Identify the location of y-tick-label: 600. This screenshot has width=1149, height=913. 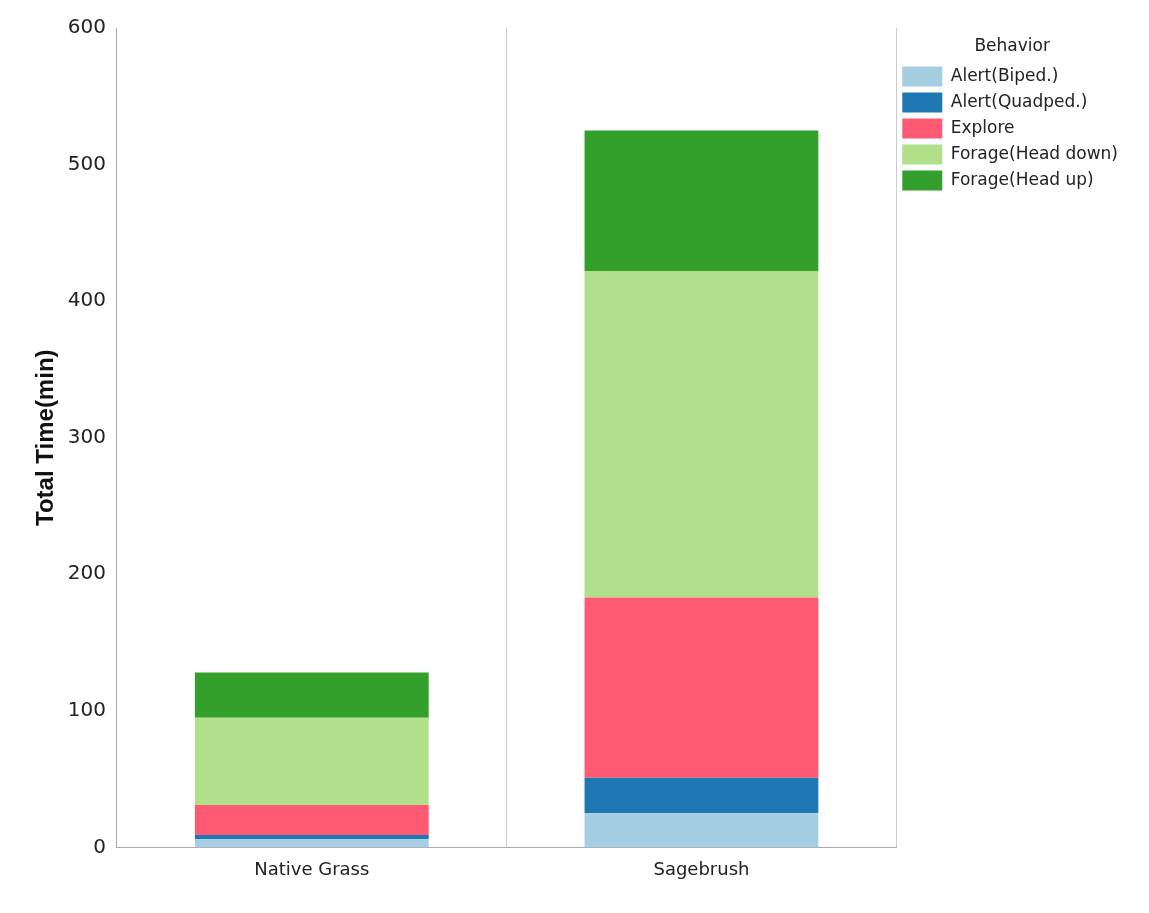
(86, 26).